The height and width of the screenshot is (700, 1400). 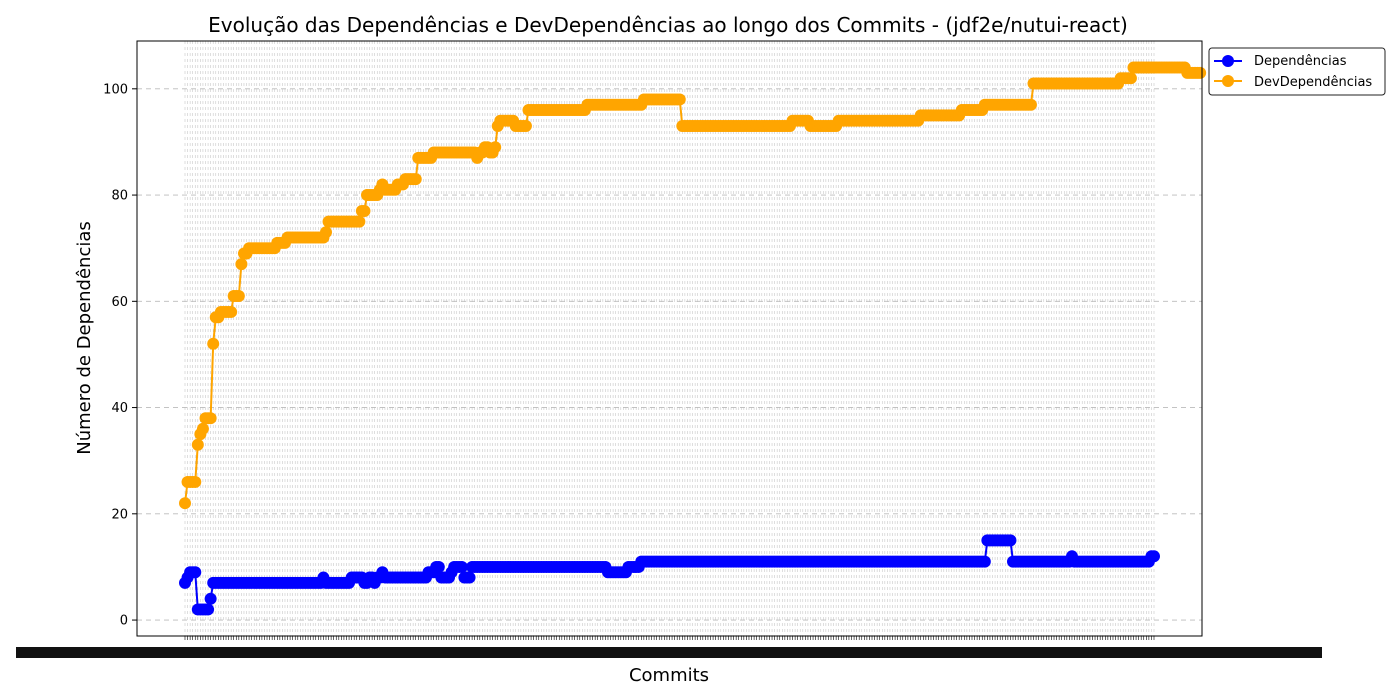 I want to click on y-tick-label: 0, so click(x=124, y=621).